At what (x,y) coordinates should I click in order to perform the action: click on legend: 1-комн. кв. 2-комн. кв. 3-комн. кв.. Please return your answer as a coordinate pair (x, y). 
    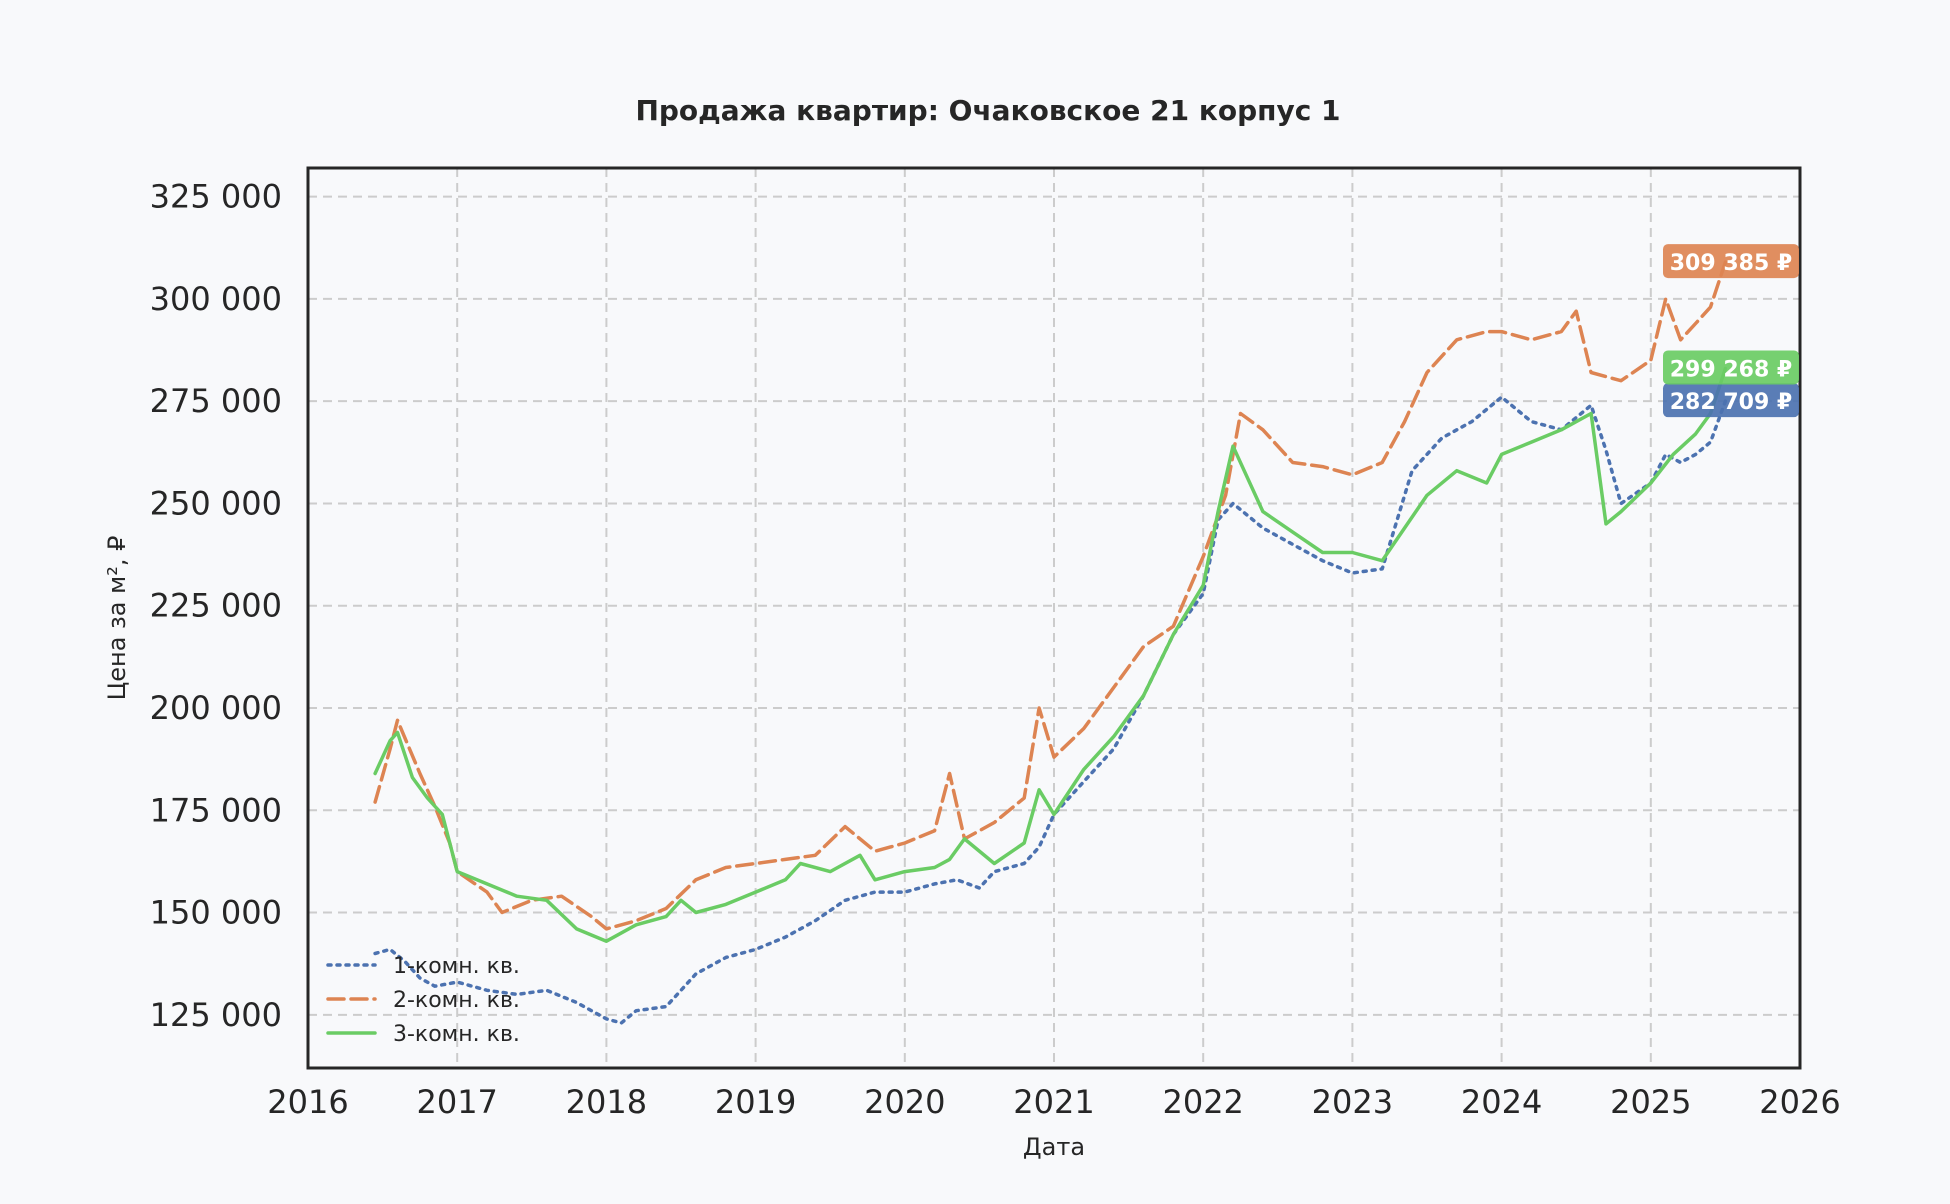
    Looking at the image, I should click on (423, 1000).